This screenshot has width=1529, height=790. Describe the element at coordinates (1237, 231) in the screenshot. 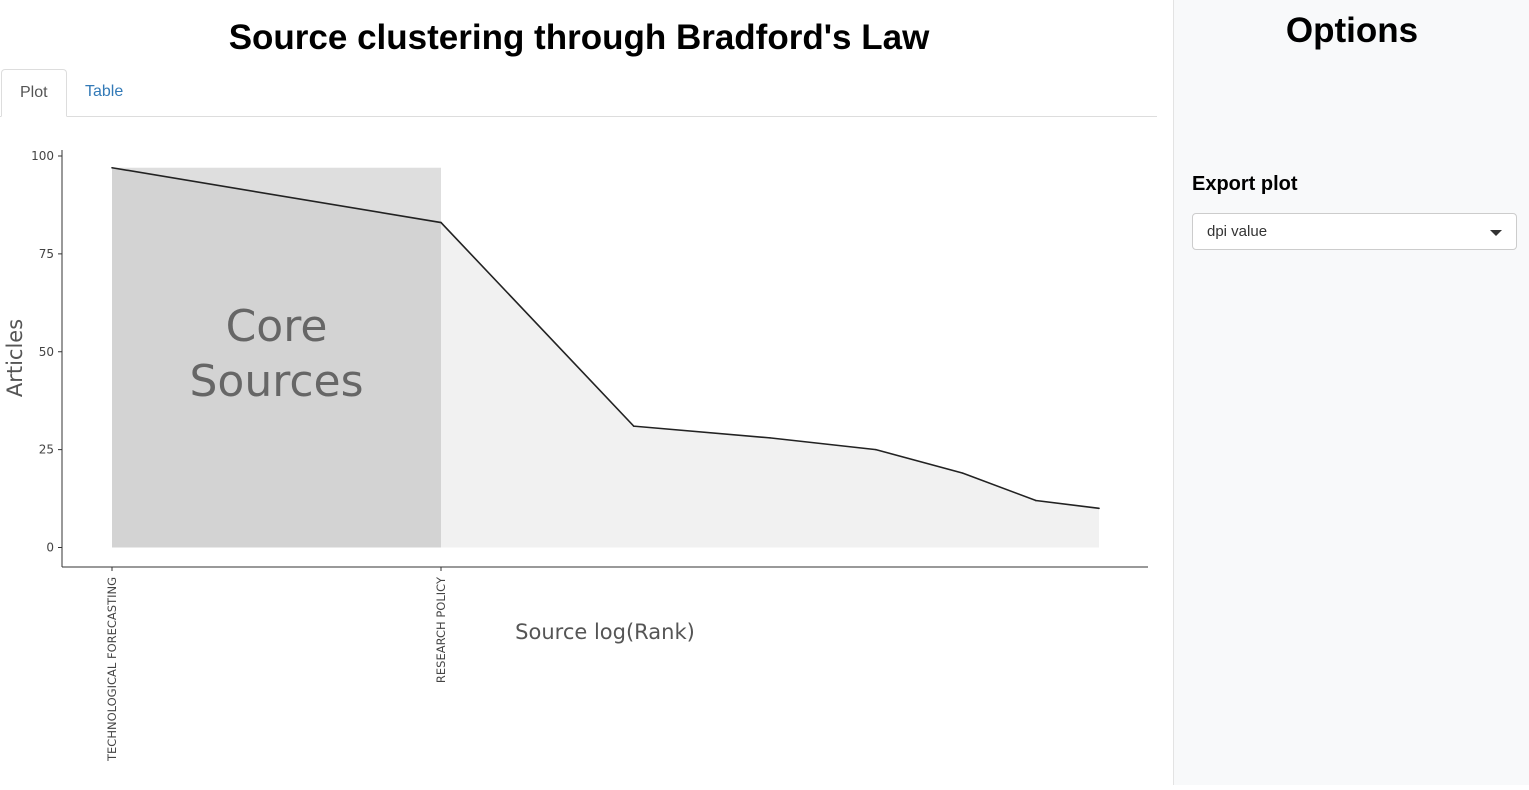

I see `dpi-select-value: dpi value` at that location.